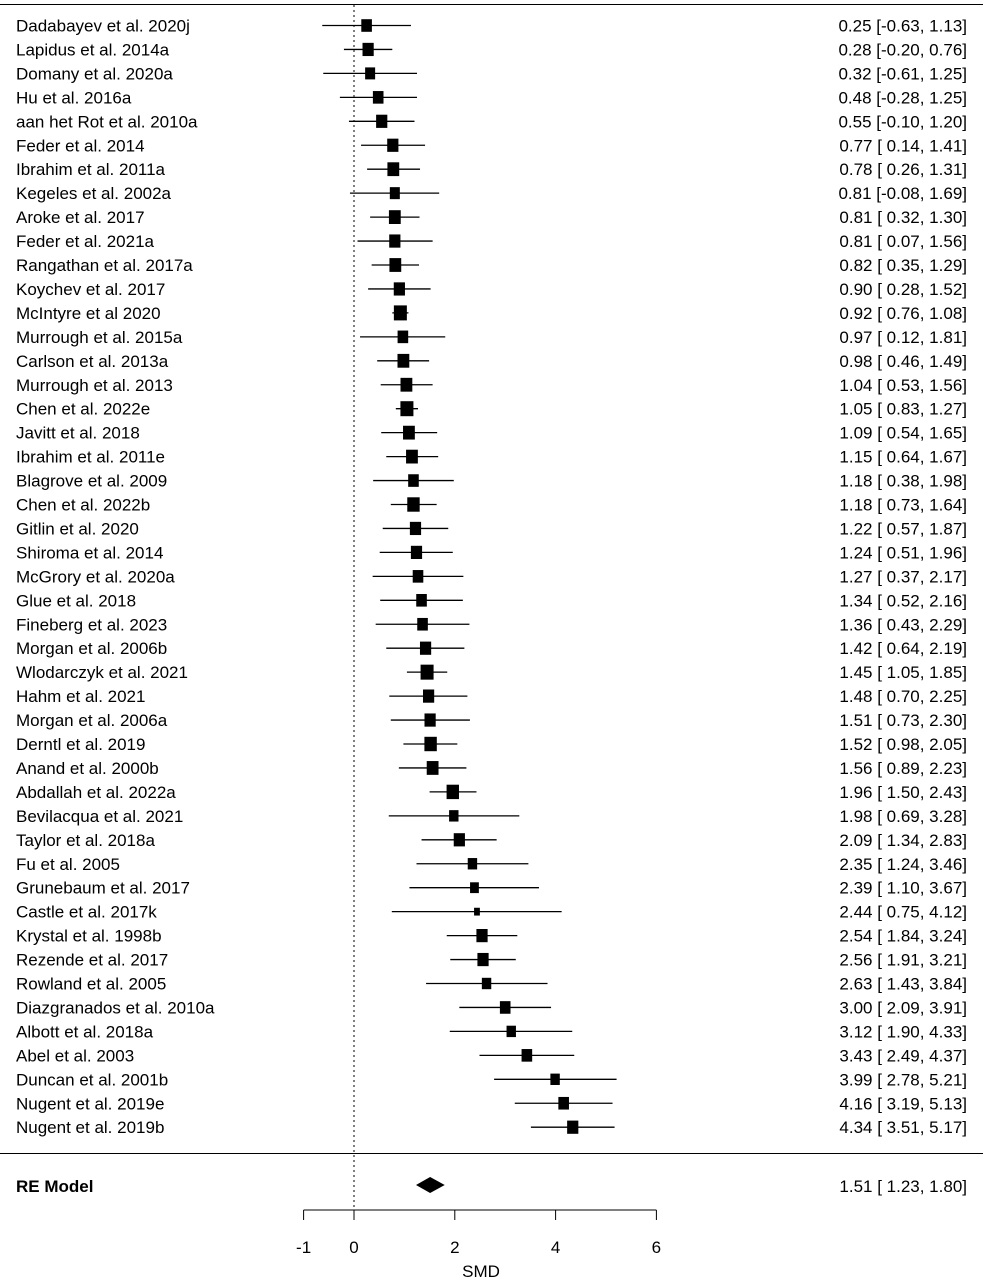 The image size is (983, 1280). What do you see at coordinates (903, 840) in the screenshot?
I see `ci-text: 2.09 [ 1.34, 2.83]` at bounding box center [903, 840].